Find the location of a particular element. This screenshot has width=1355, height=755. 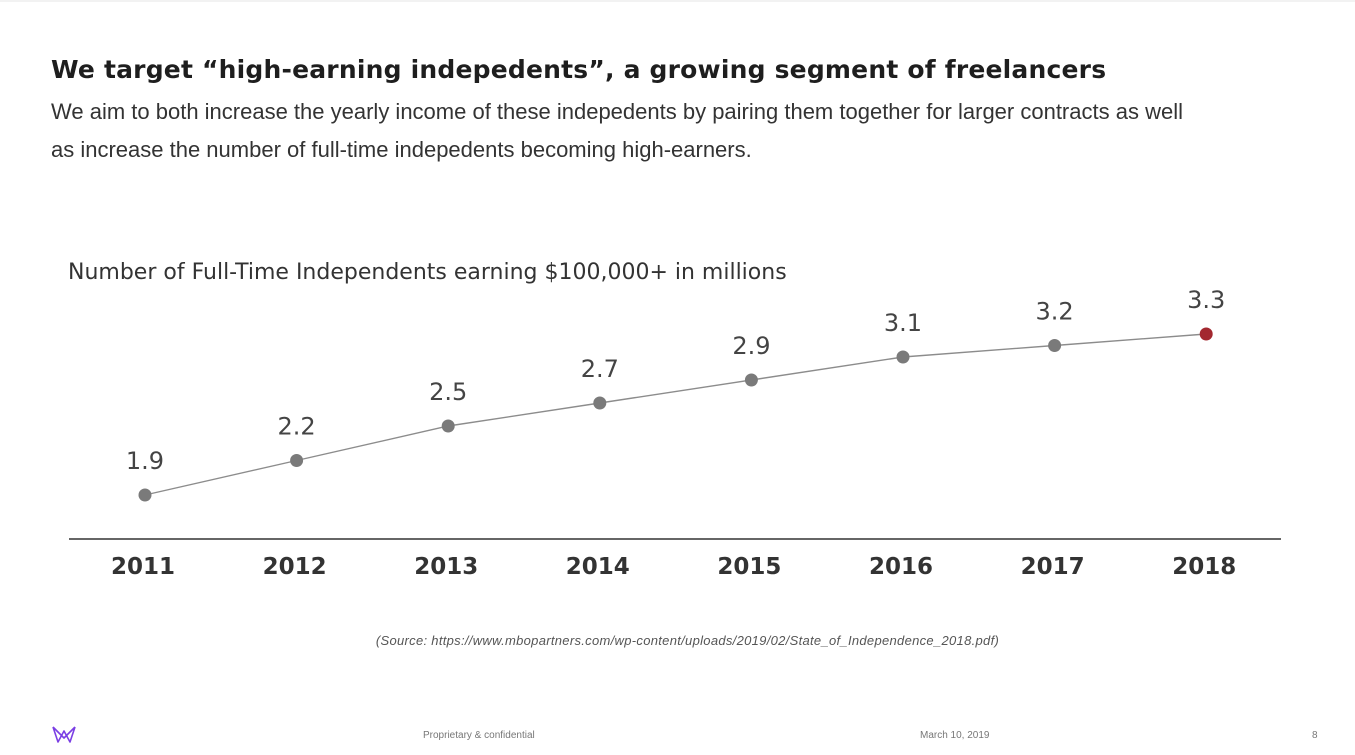

page-number: 8 is located at coordinates (1315, 735).